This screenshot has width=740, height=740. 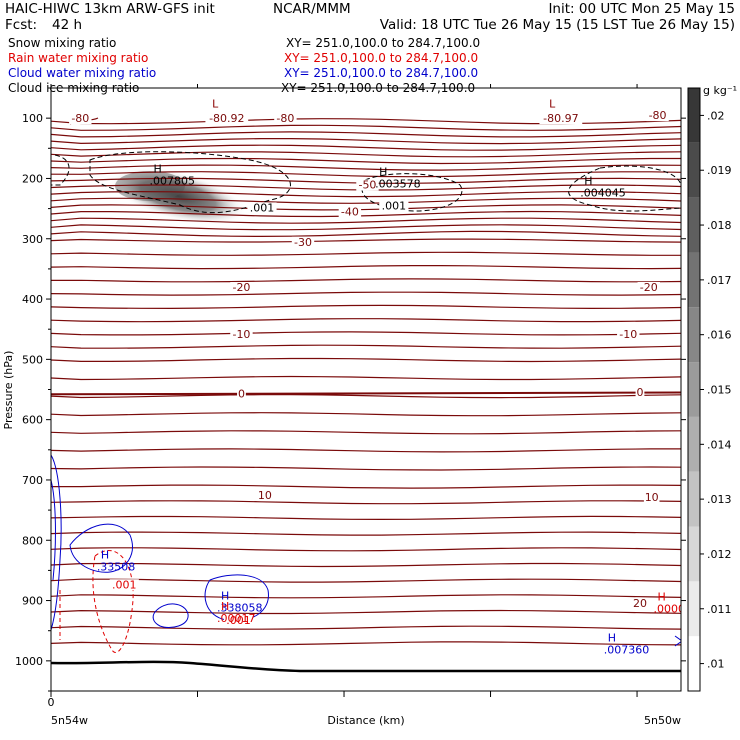 What do you see at coordinates (719, 280) in the screenshot?
I see `colorbar-tick-label: .017` at bounding box center [719, 280].